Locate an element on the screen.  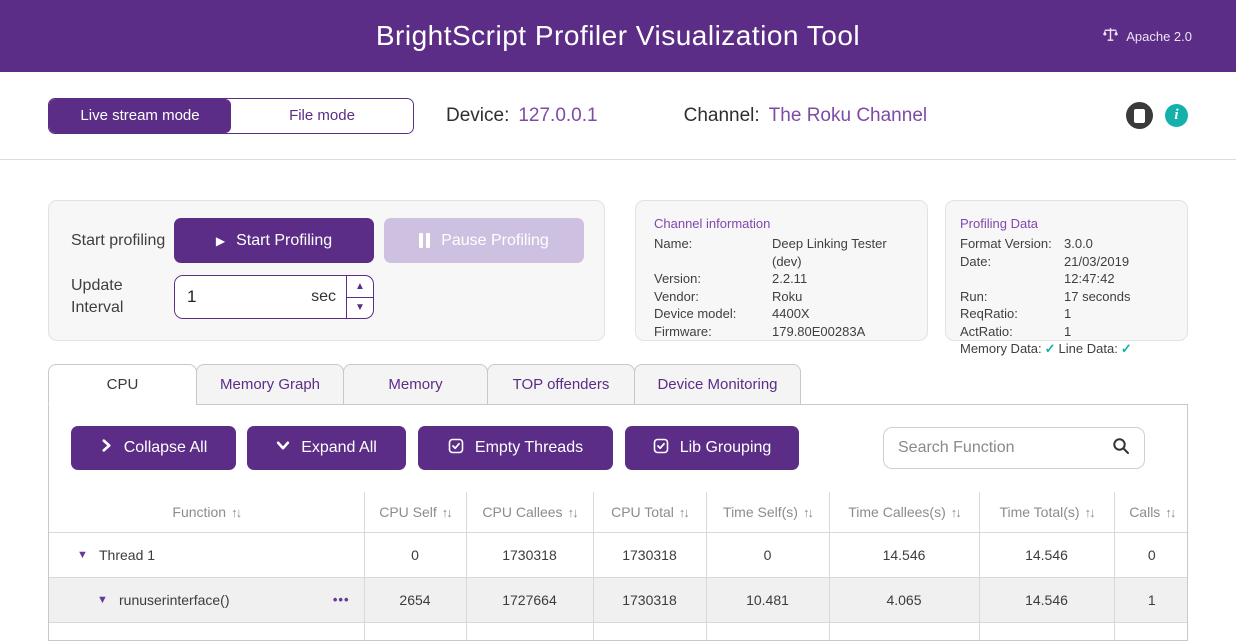
tab-top-offenders: TOP offenders is located at coordinates (561, 384).